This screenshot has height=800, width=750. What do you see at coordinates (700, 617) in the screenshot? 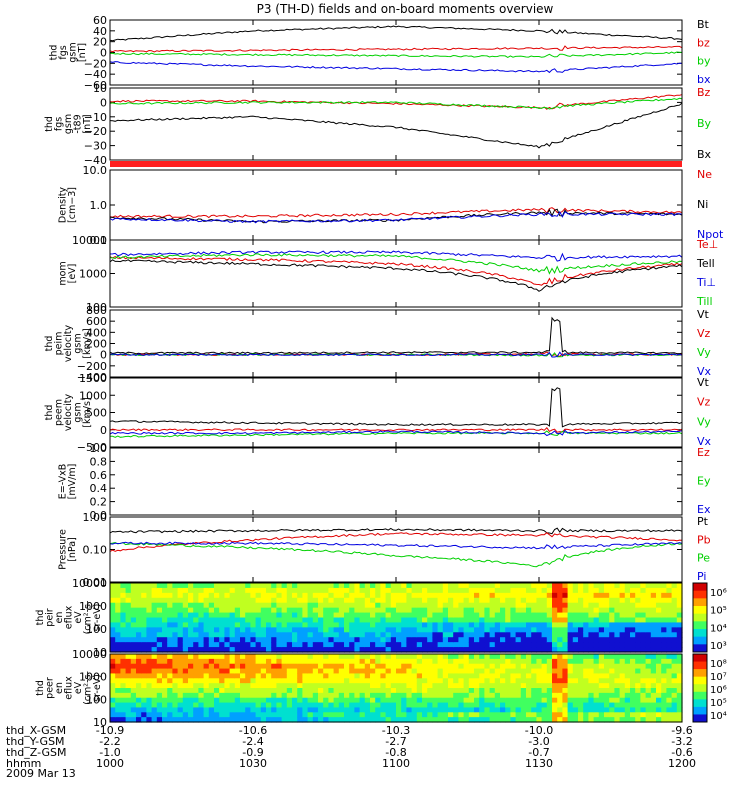
I see `colorbar-frame` at bounding box center [700, 617].